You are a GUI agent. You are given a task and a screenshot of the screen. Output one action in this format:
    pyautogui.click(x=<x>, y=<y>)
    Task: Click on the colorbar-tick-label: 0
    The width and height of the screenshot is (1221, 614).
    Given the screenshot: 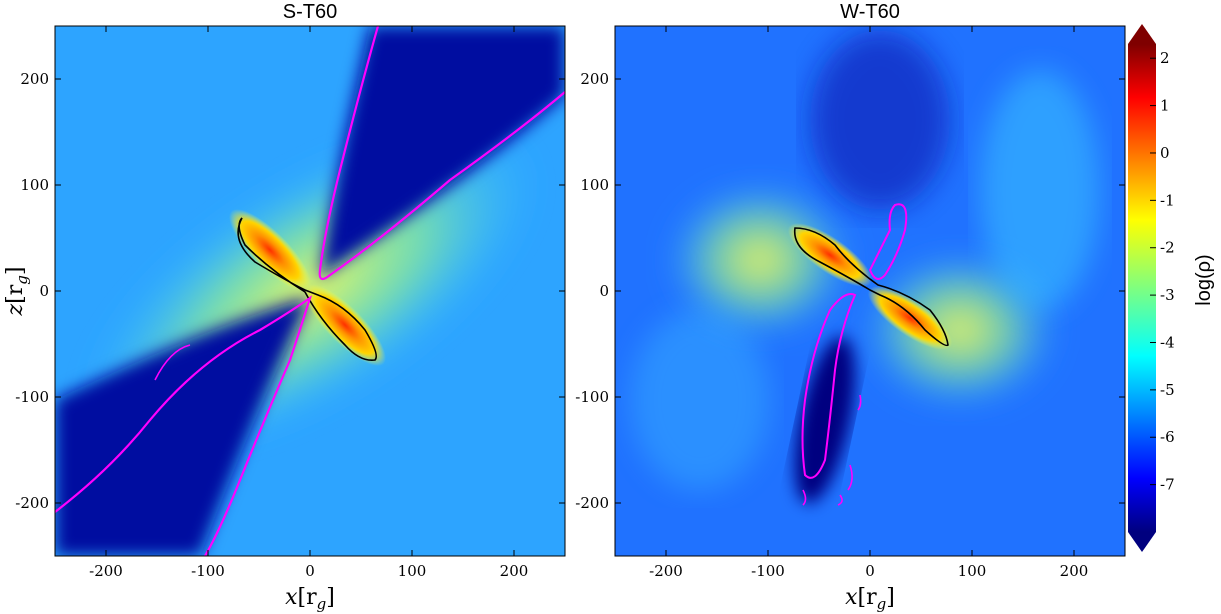 What is the action you would take?
    pyautogui.click(x=1165, y=153)
    